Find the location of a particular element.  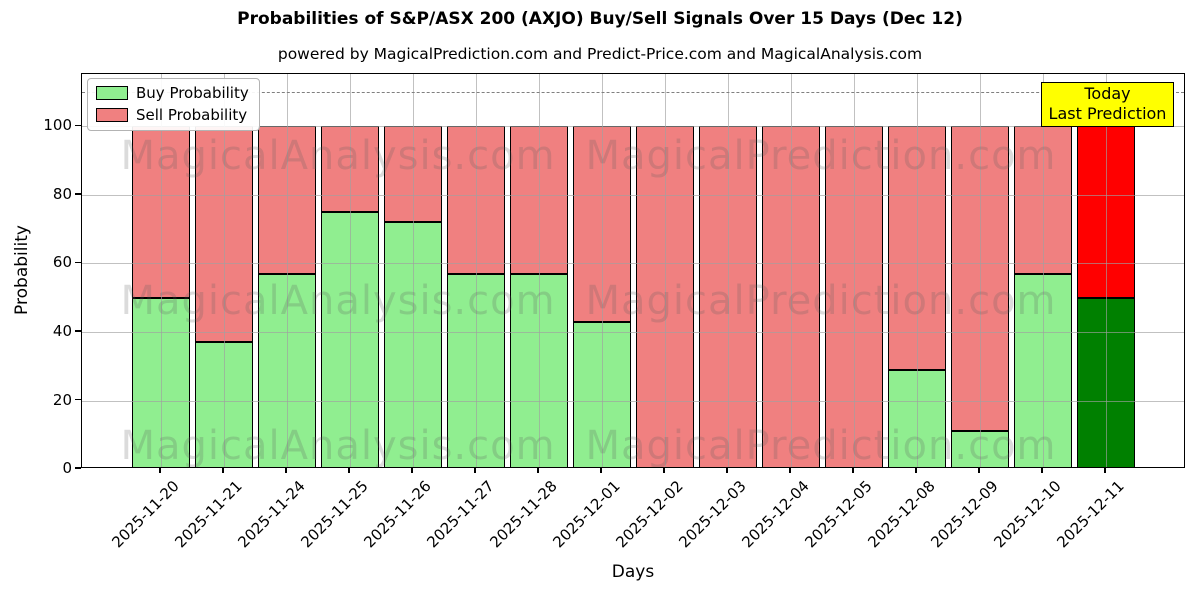

x-tick-label: 2025-11-20 is located at coordinates (145, 514).